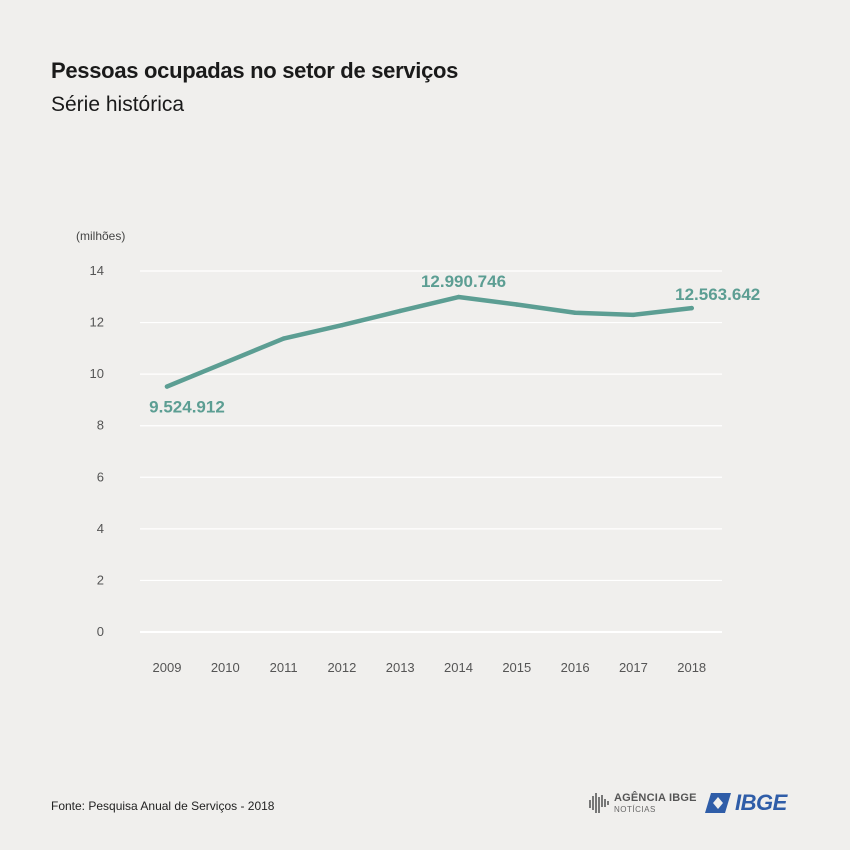 The image size is (850, 850). I want to click on data-point-2013, so click(400, 311).